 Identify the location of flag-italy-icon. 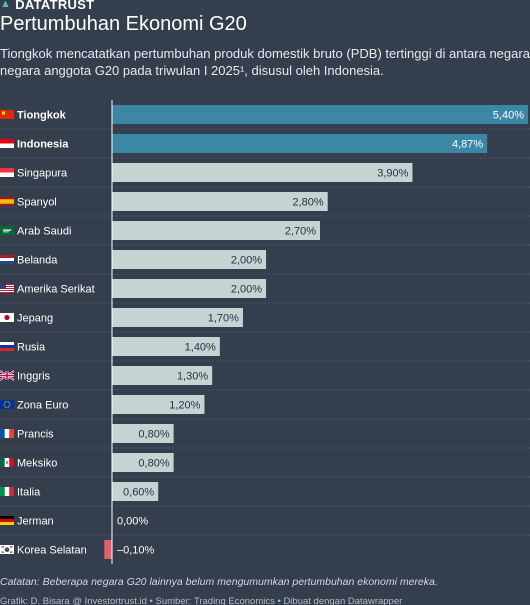
(7, 491).